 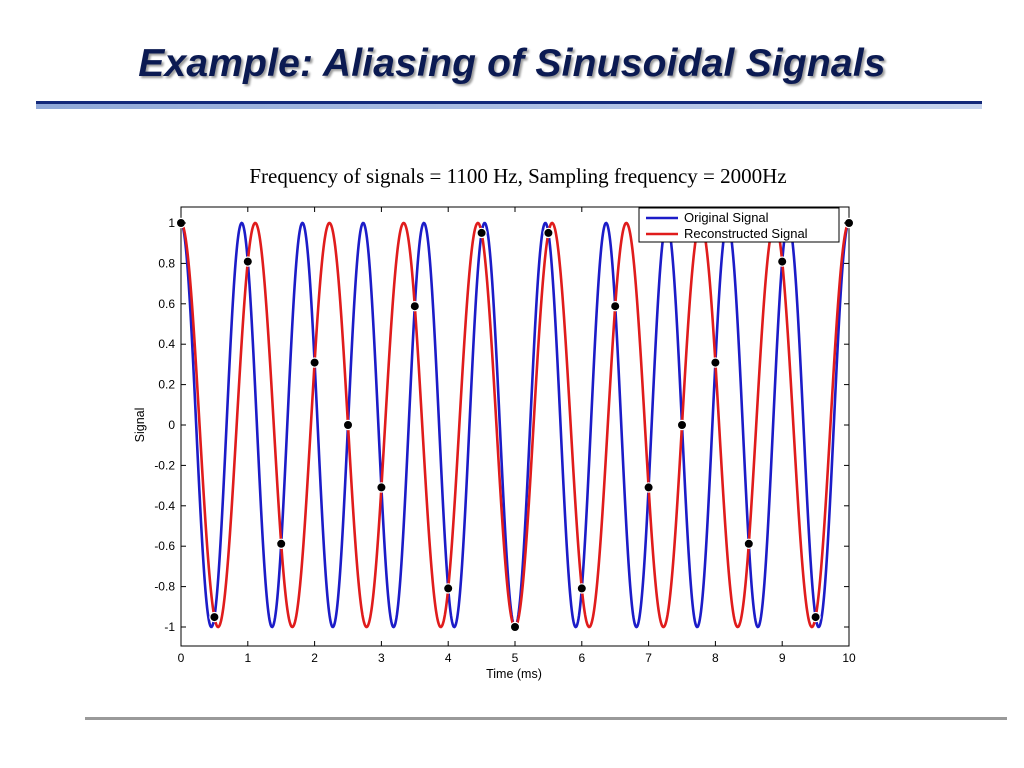 I want to click on x-tick-label: 7, so click(x=648, y=658).